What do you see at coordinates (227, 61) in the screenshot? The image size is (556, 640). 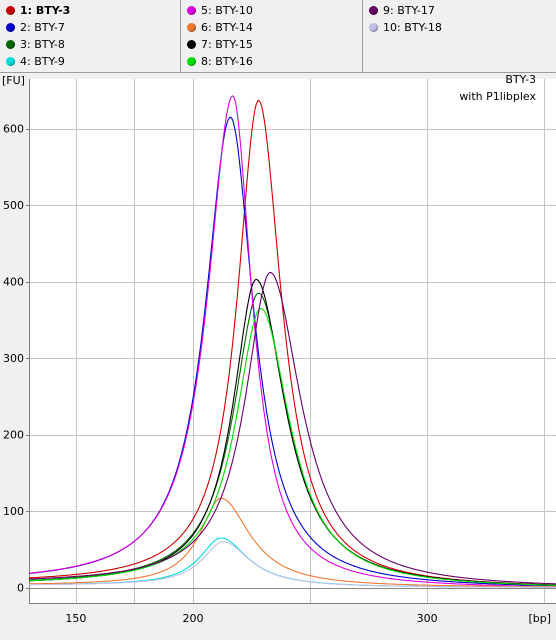 I see `legend-label: 8: BTY-16` at bounding box center [227, 61].